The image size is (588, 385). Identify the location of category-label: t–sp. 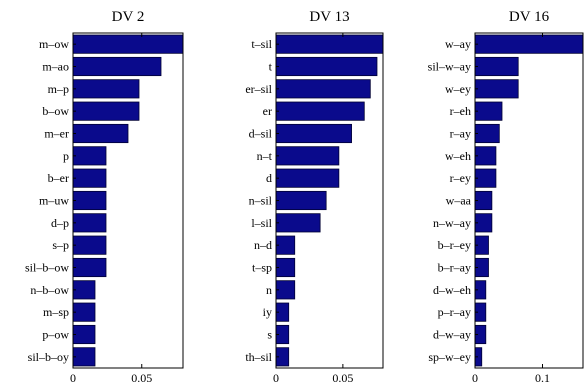
(262, 268).